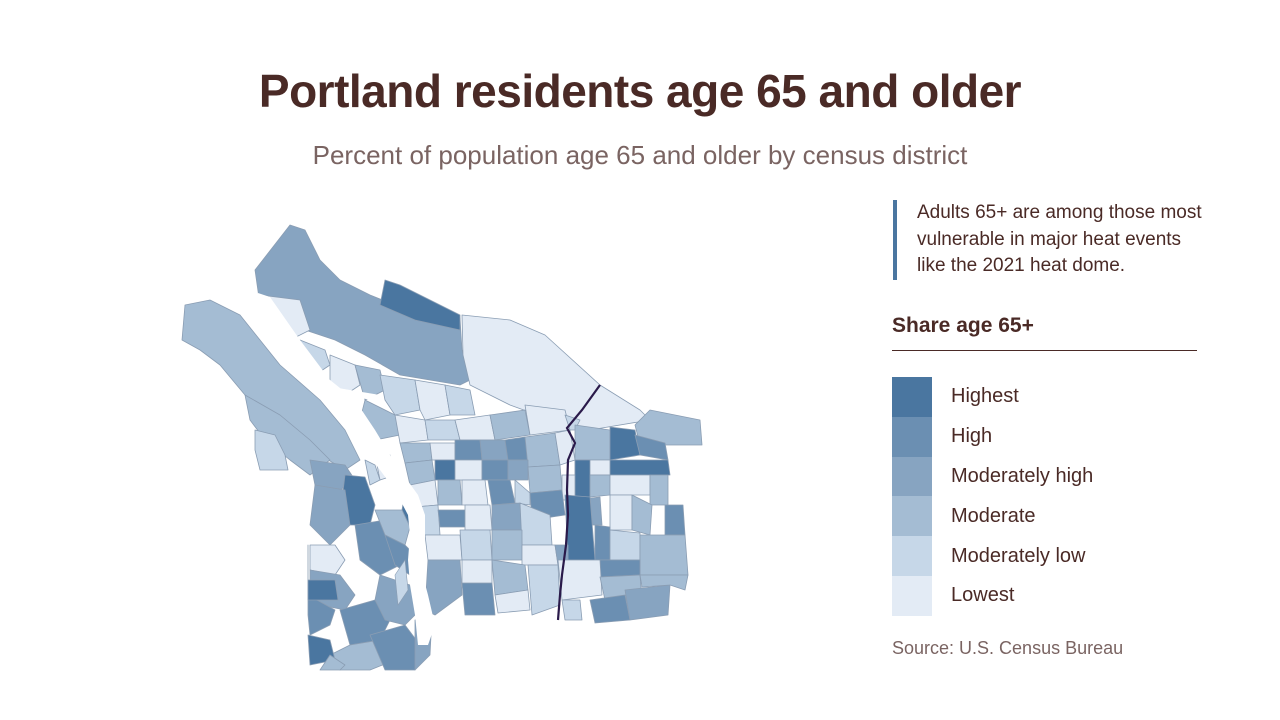 The width and height of the screenshot is (1280, 720). What do you see at coordinates (372, 472) in the screenshot?
I see `district-downtown-modlow` at bounding box center [372, 472].